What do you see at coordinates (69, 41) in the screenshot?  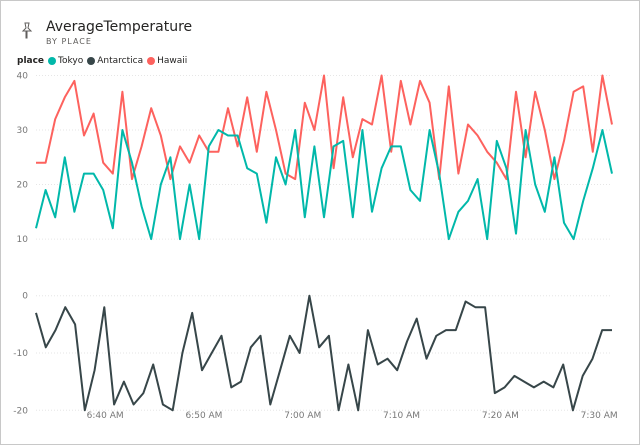 I see `chart-subtitle: BY PLACE` at bounding box center [69, 41].